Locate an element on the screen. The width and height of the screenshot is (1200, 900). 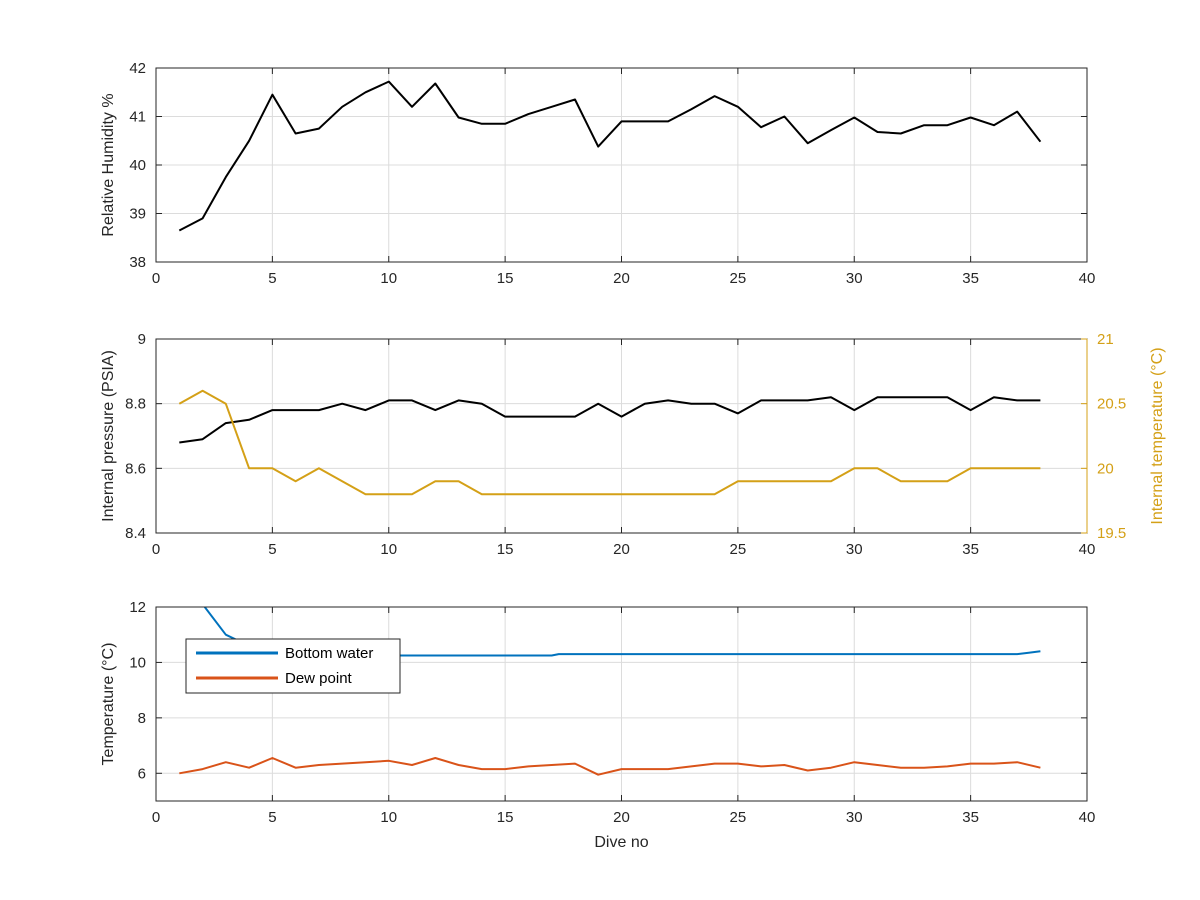
y-tick-label: 8.4 is located at coordinates (135, 533).